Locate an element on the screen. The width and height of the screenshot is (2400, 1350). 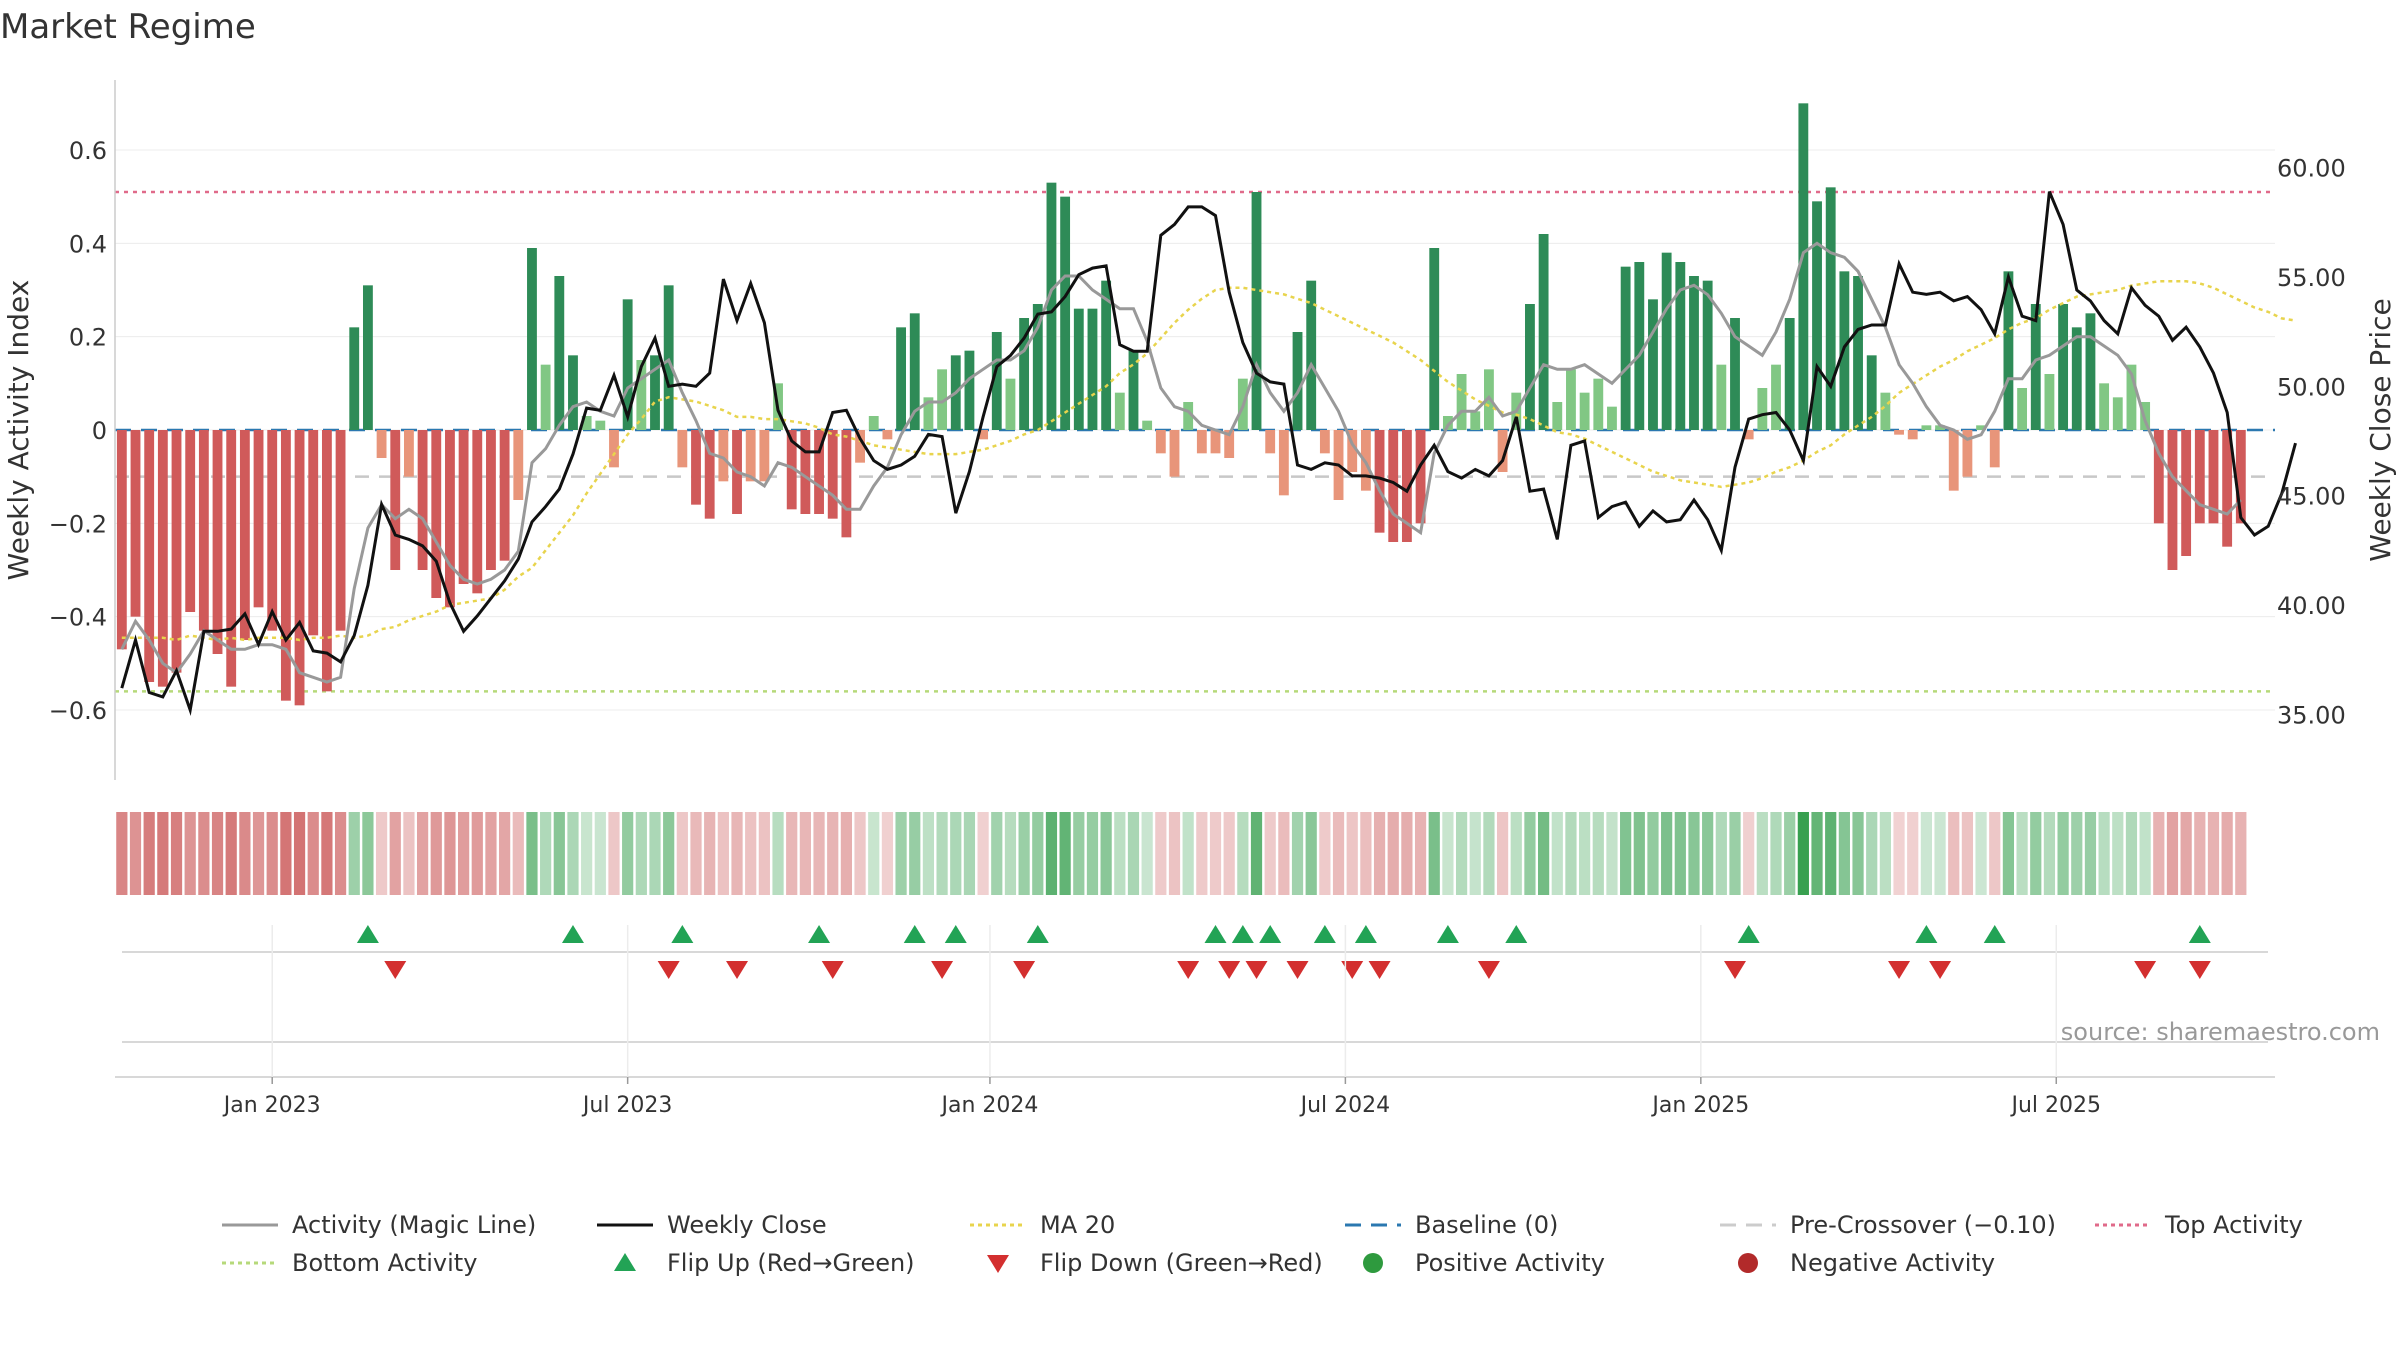
flip-markers is located at coordinates (1195, 984).